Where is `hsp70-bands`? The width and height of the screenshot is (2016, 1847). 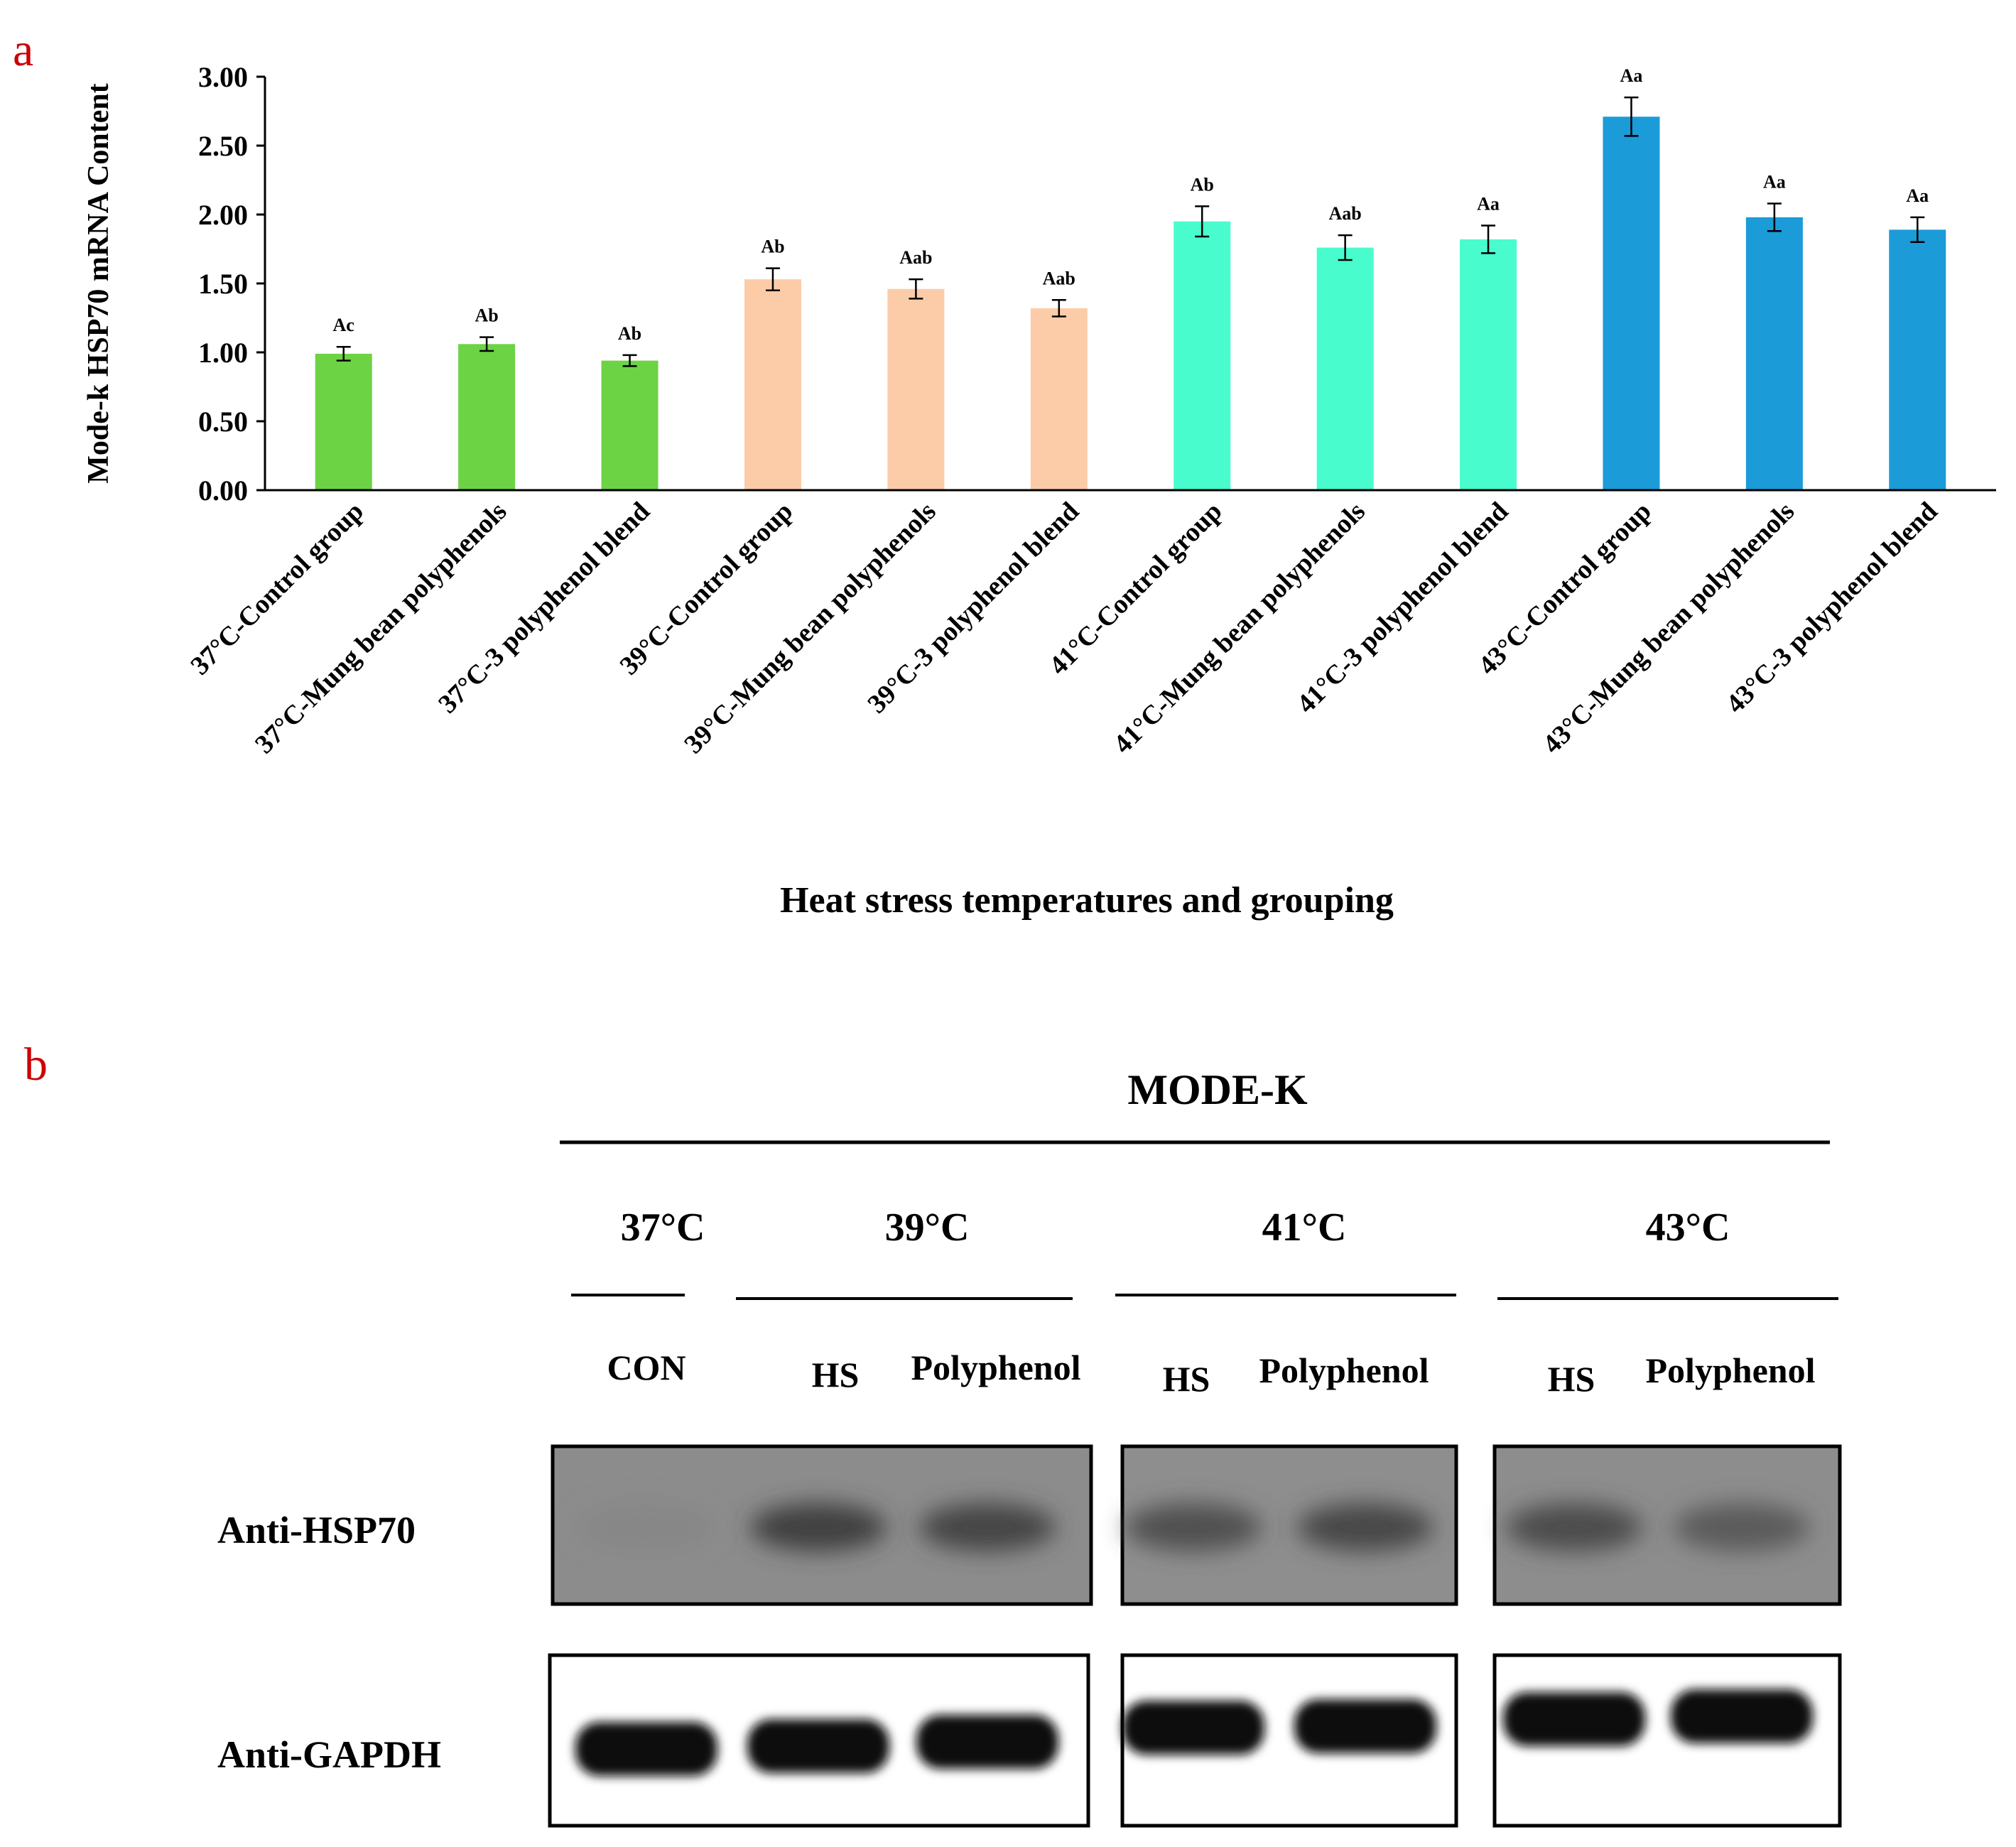 hsp70-bands is located at coordinates (1194, 1527).